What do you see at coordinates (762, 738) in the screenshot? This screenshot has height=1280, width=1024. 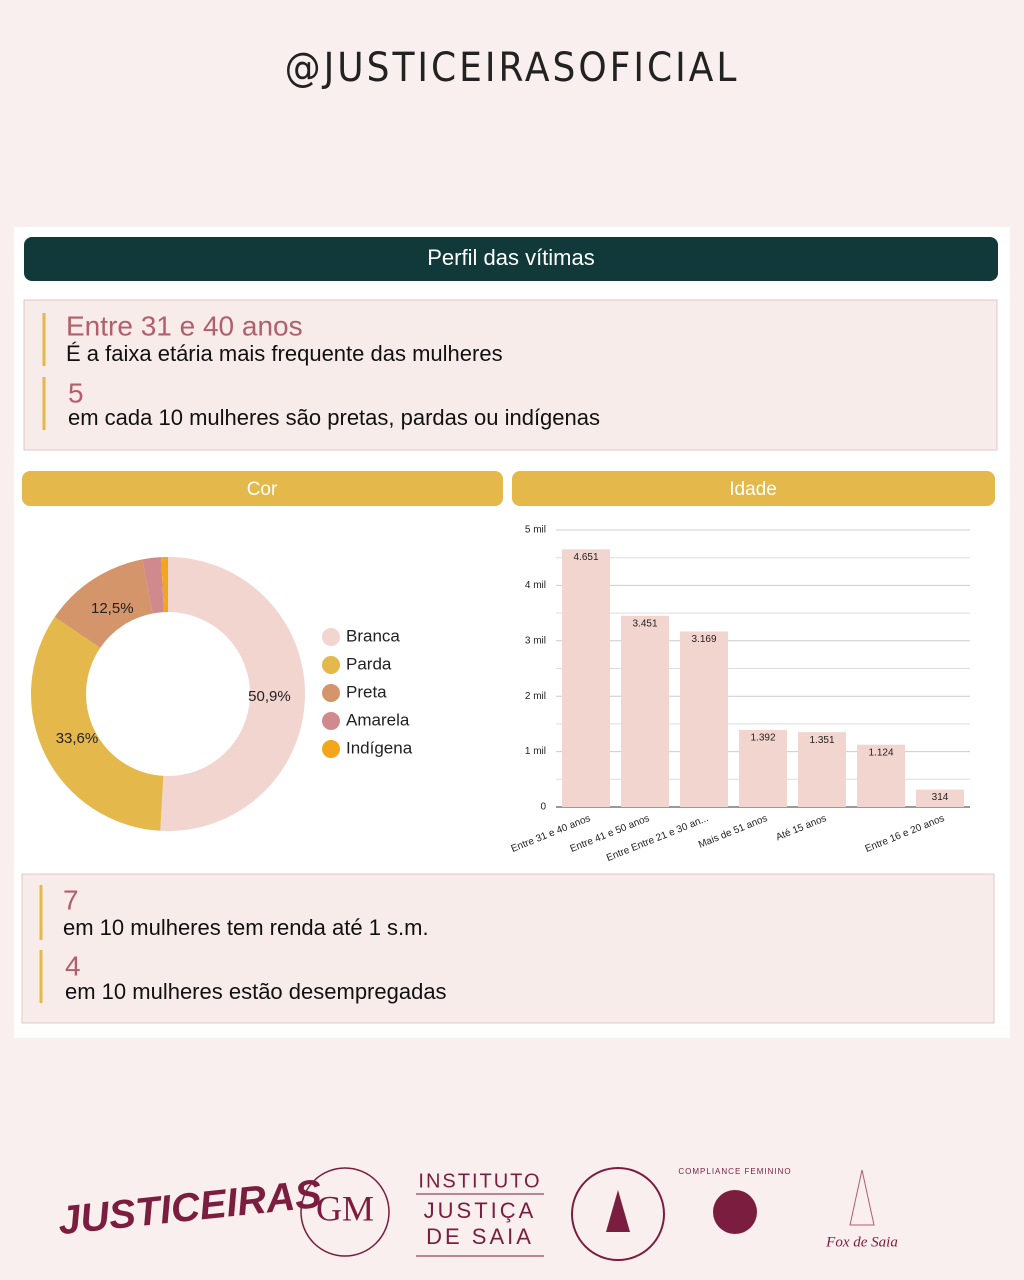 I see `data-label: 1.392` at bounding box center [762, 738].